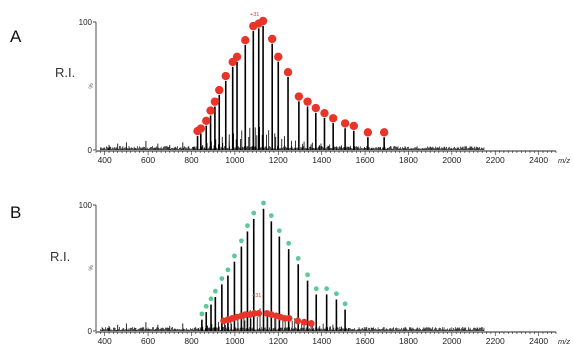 This screenshot has height=344, width=573. I want to click on panel-label: A, so click(16, 36).